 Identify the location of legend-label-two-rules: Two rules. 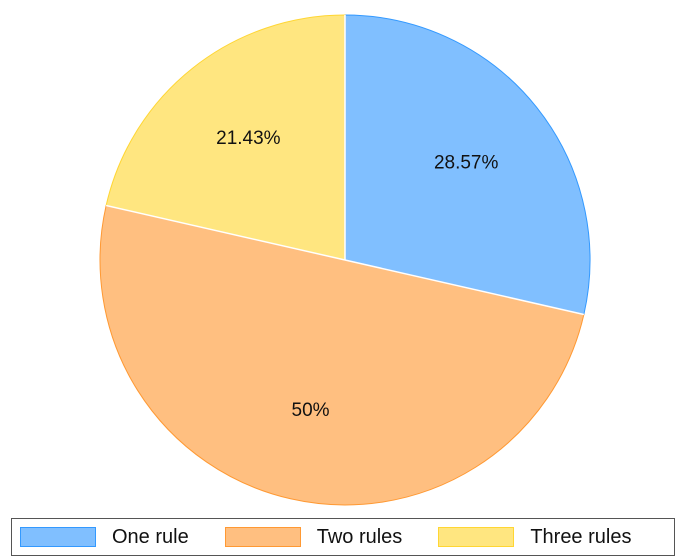
(359, 536).